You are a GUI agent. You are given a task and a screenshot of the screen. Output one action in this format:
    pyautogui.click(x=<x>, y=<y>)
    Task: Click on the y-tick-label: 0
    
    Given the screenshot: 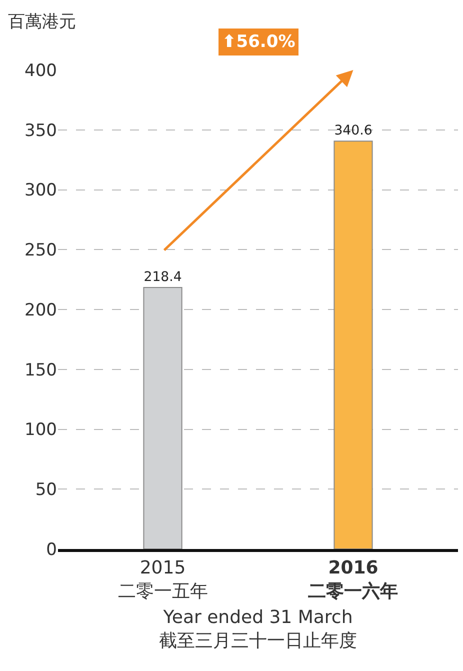 What is the action you would take?
    pyautogui.click(x=51, y=550)
    